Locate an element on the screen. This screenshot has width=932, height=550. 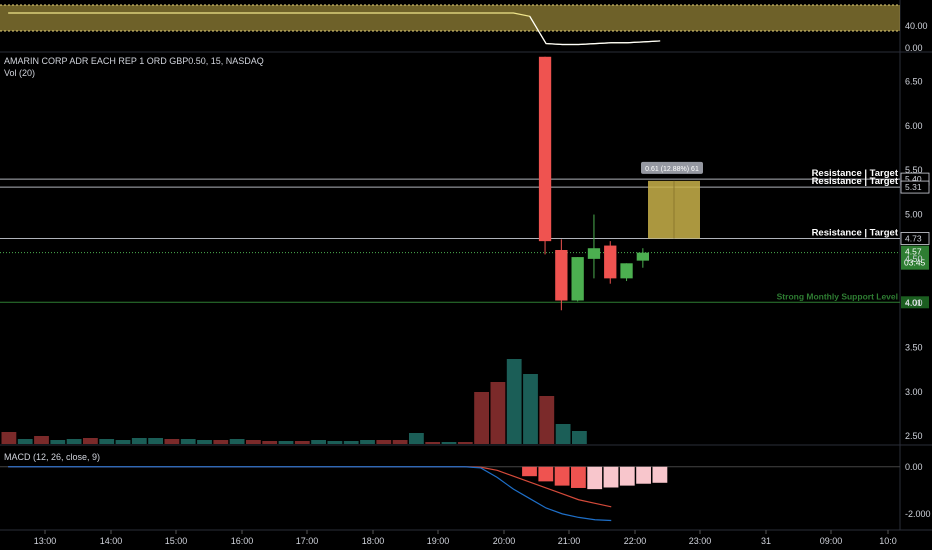
target-tooltip is located at coordinates (672, 167).